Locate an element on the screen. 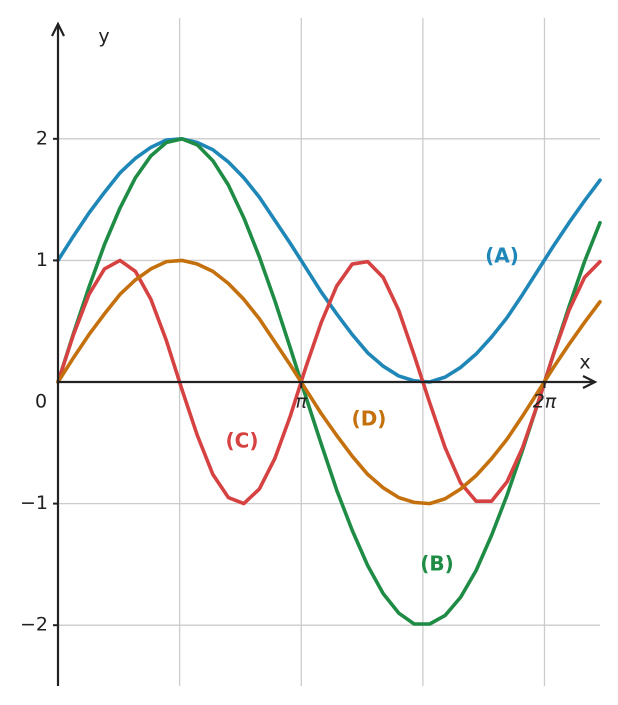 This screenshot has height=705, width=618. y-tick-label: 0 is located at coordinates (41, 402).